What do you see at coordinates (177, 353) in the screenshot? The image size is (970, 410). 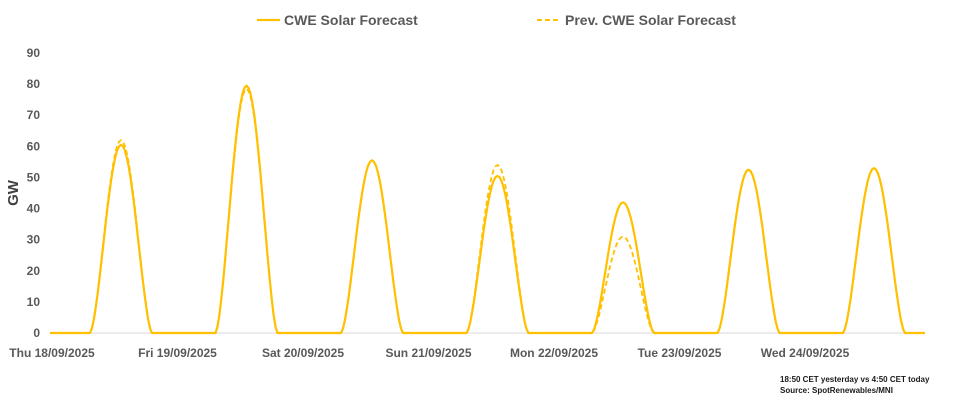 I see `x-tick-label: Fri 19/09/2025` at bounding box center [177, 353].